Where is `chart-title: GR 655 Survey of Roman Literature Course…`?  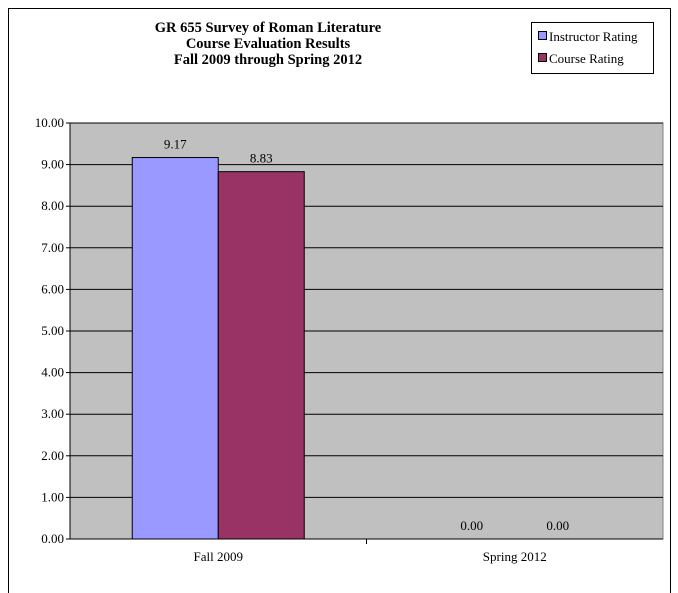
chart-title: GR 655 Survey of Roman Literature Course… is located at coordinates (268, 44).